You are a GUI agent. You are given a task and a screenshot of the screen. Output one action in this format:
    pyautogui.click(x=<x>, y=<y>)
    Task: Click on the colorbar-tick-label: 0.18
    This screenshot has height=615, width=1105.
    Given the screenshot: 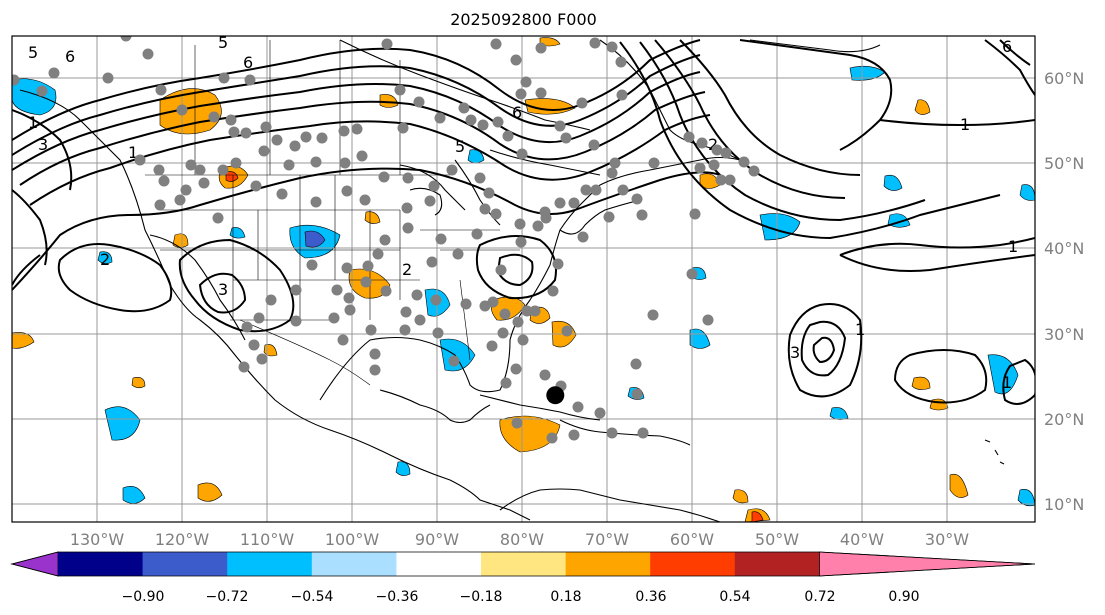 What is the action you would take?
    pyautogui.click(x=565, y=597)
    